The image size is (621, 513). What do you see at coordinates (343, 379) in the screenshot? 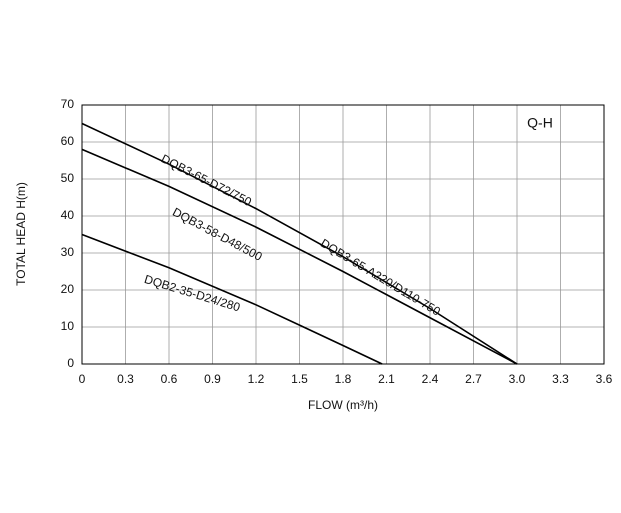
I see `x-tick-label: 1.8` at bounding box center [343, 379].